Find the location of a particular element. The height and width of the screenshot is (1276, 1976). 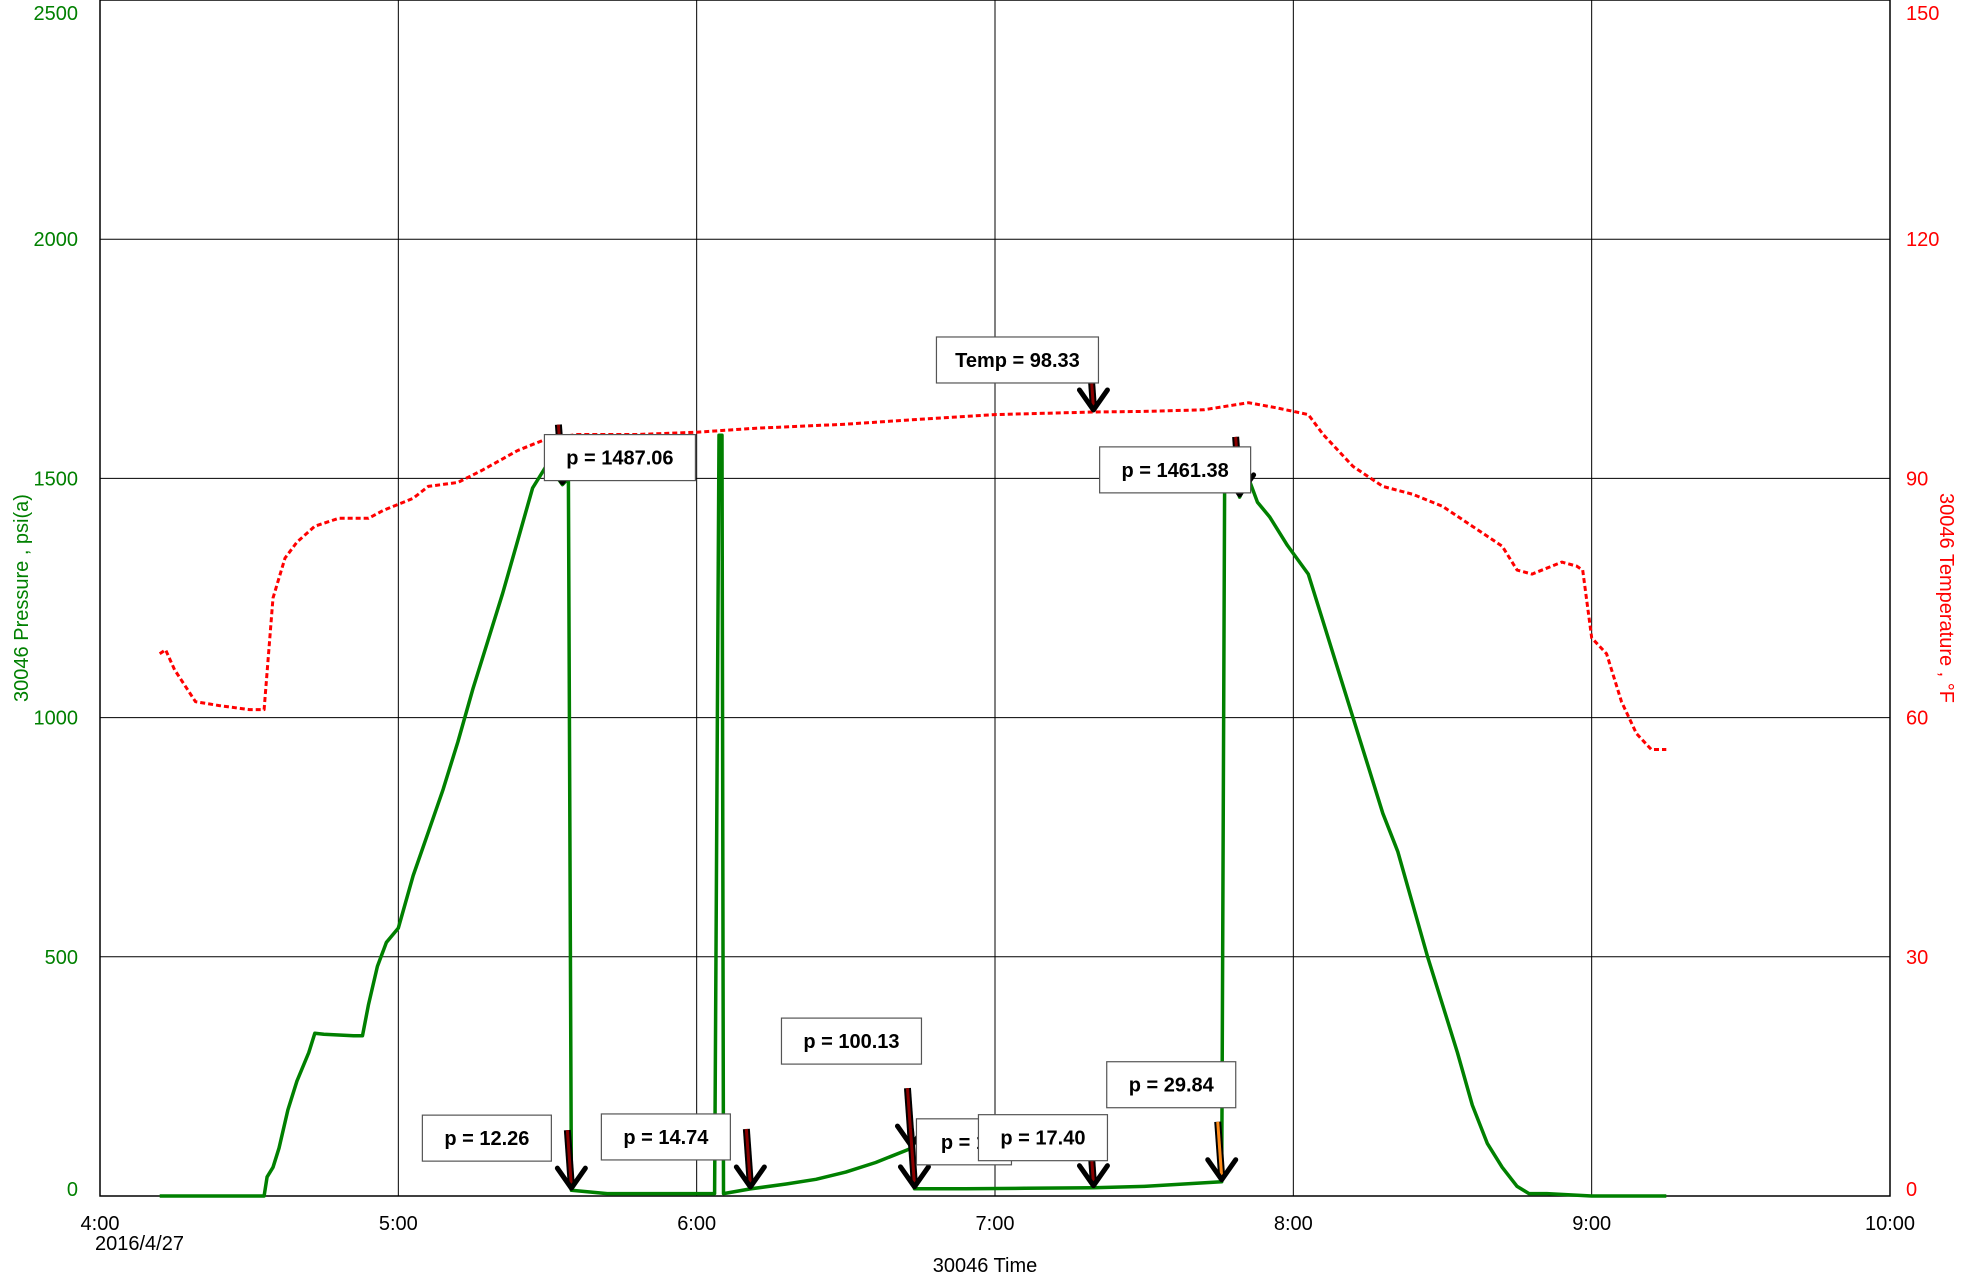

annotation-label: p = 1487.06 is located at coordinates (619, 459).